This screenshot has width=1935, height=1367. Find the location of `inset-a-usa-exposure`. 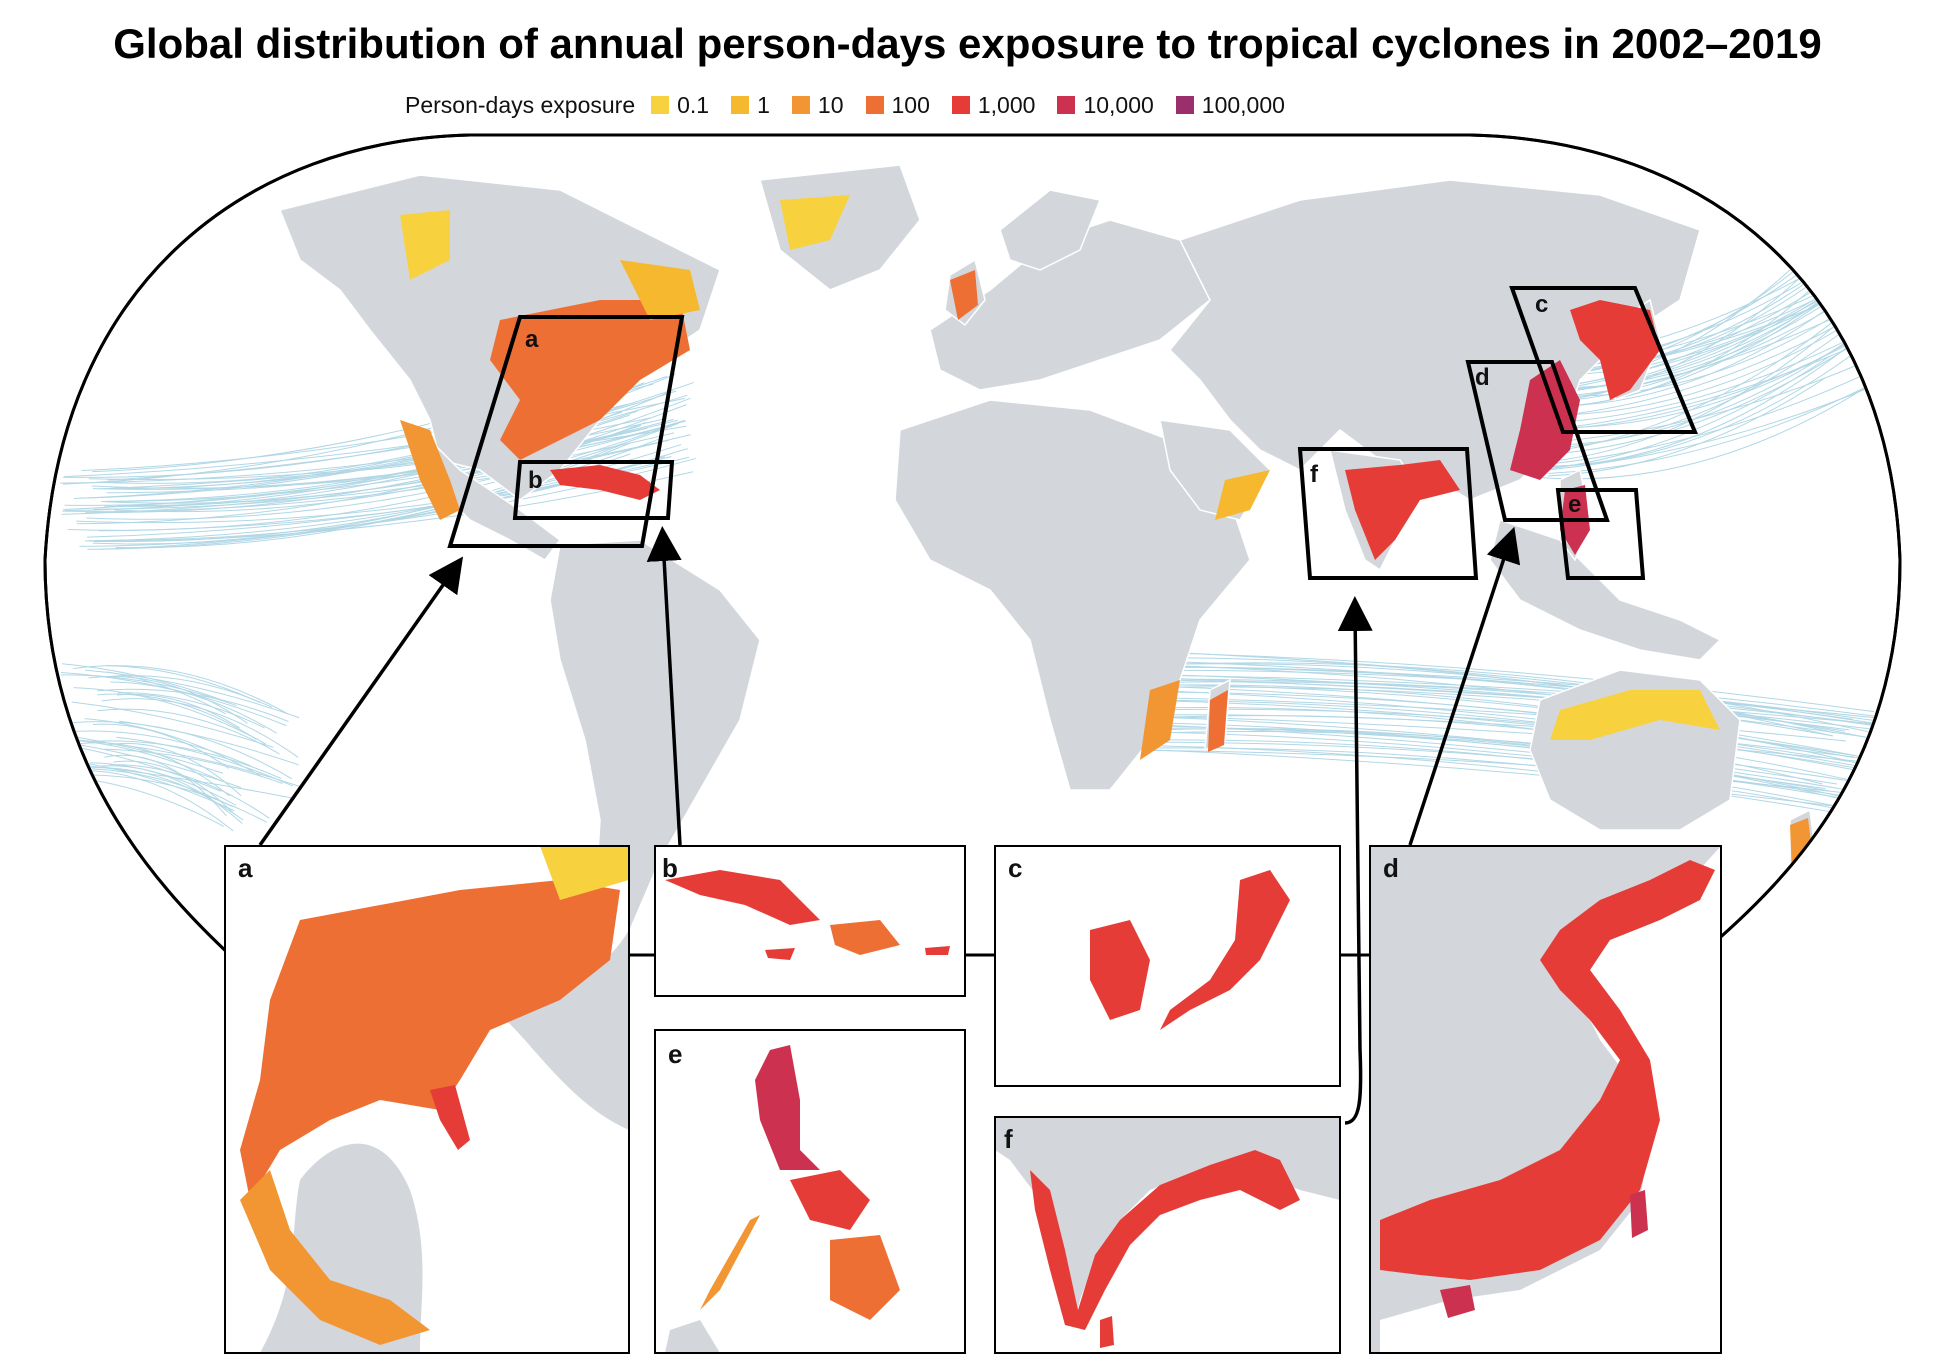

inset-a-usa-exposure is located at coordinates (430, 1040).